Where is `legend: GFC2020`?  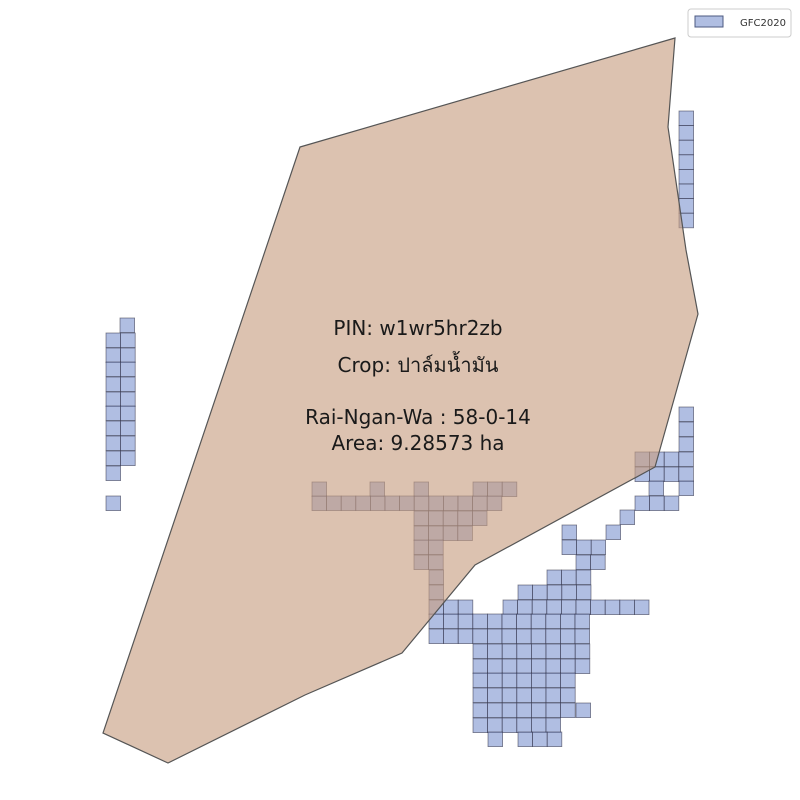
legend: GFC2020 is located at coordinates (739, 23).